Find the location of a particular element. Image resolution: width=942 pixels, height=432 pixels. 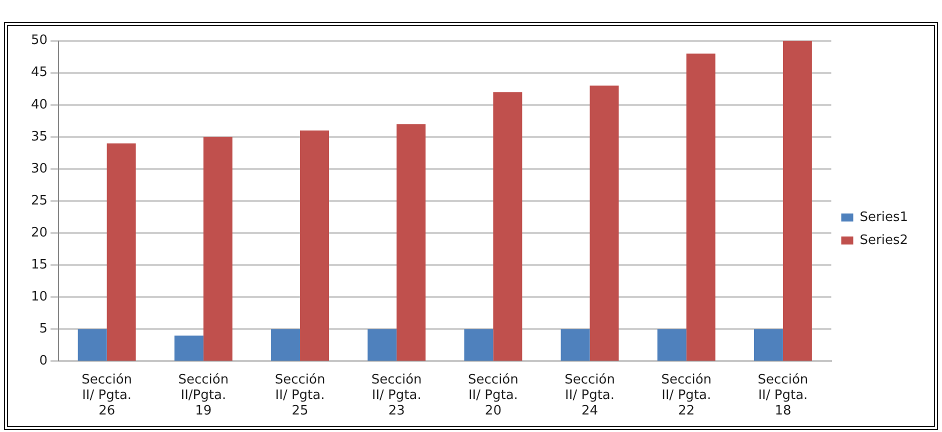

x-tick-label: Sección II/ Pgta. 18 is located at coordinates (783, 395).